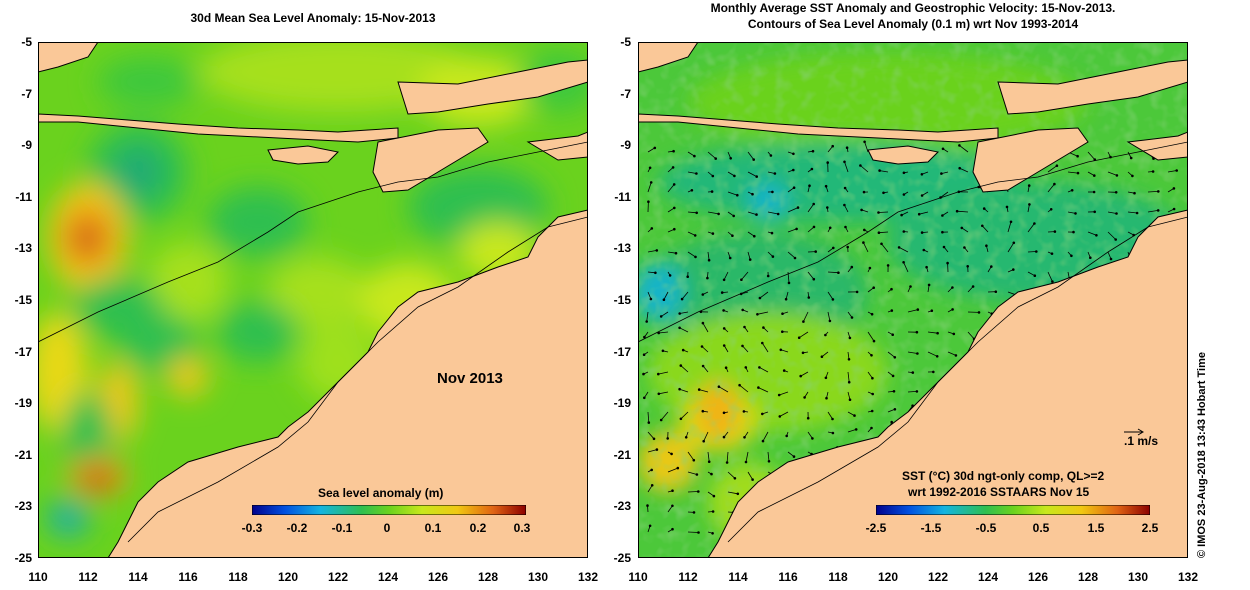  Describe the element at coordinates (252, 528) in the screenshot. I see `left-colorbar-tick-1: -0.3` at that location.